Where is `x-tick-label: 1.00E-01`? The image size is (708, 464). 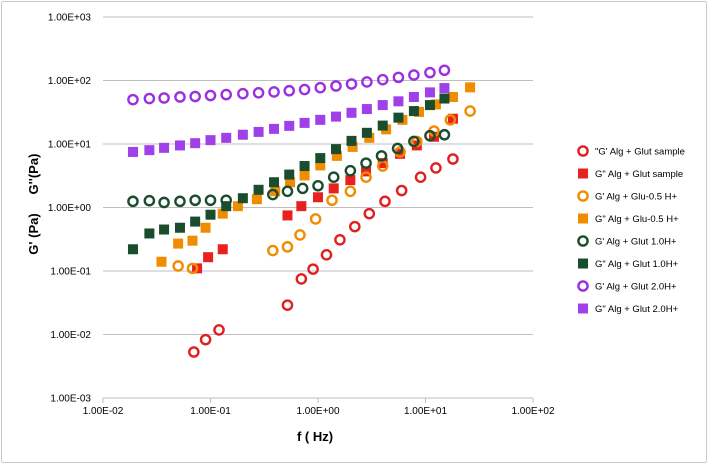 x-tick-label: 1.00E-01 is located at coordinates (210, 411).